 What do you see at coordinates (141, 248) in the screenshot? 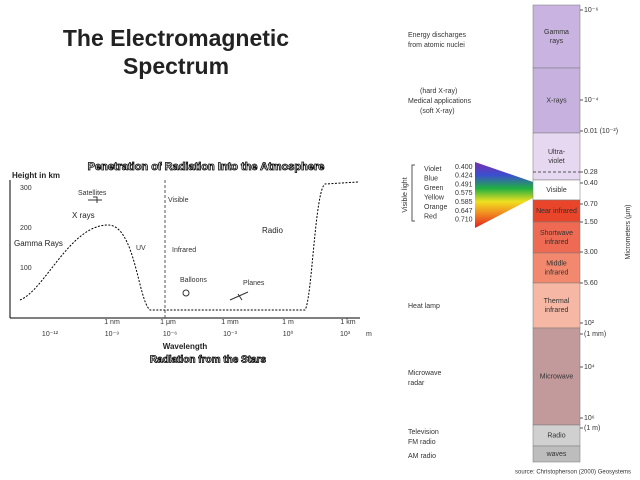
I see `label: UV` at bounding box center [141, 248].